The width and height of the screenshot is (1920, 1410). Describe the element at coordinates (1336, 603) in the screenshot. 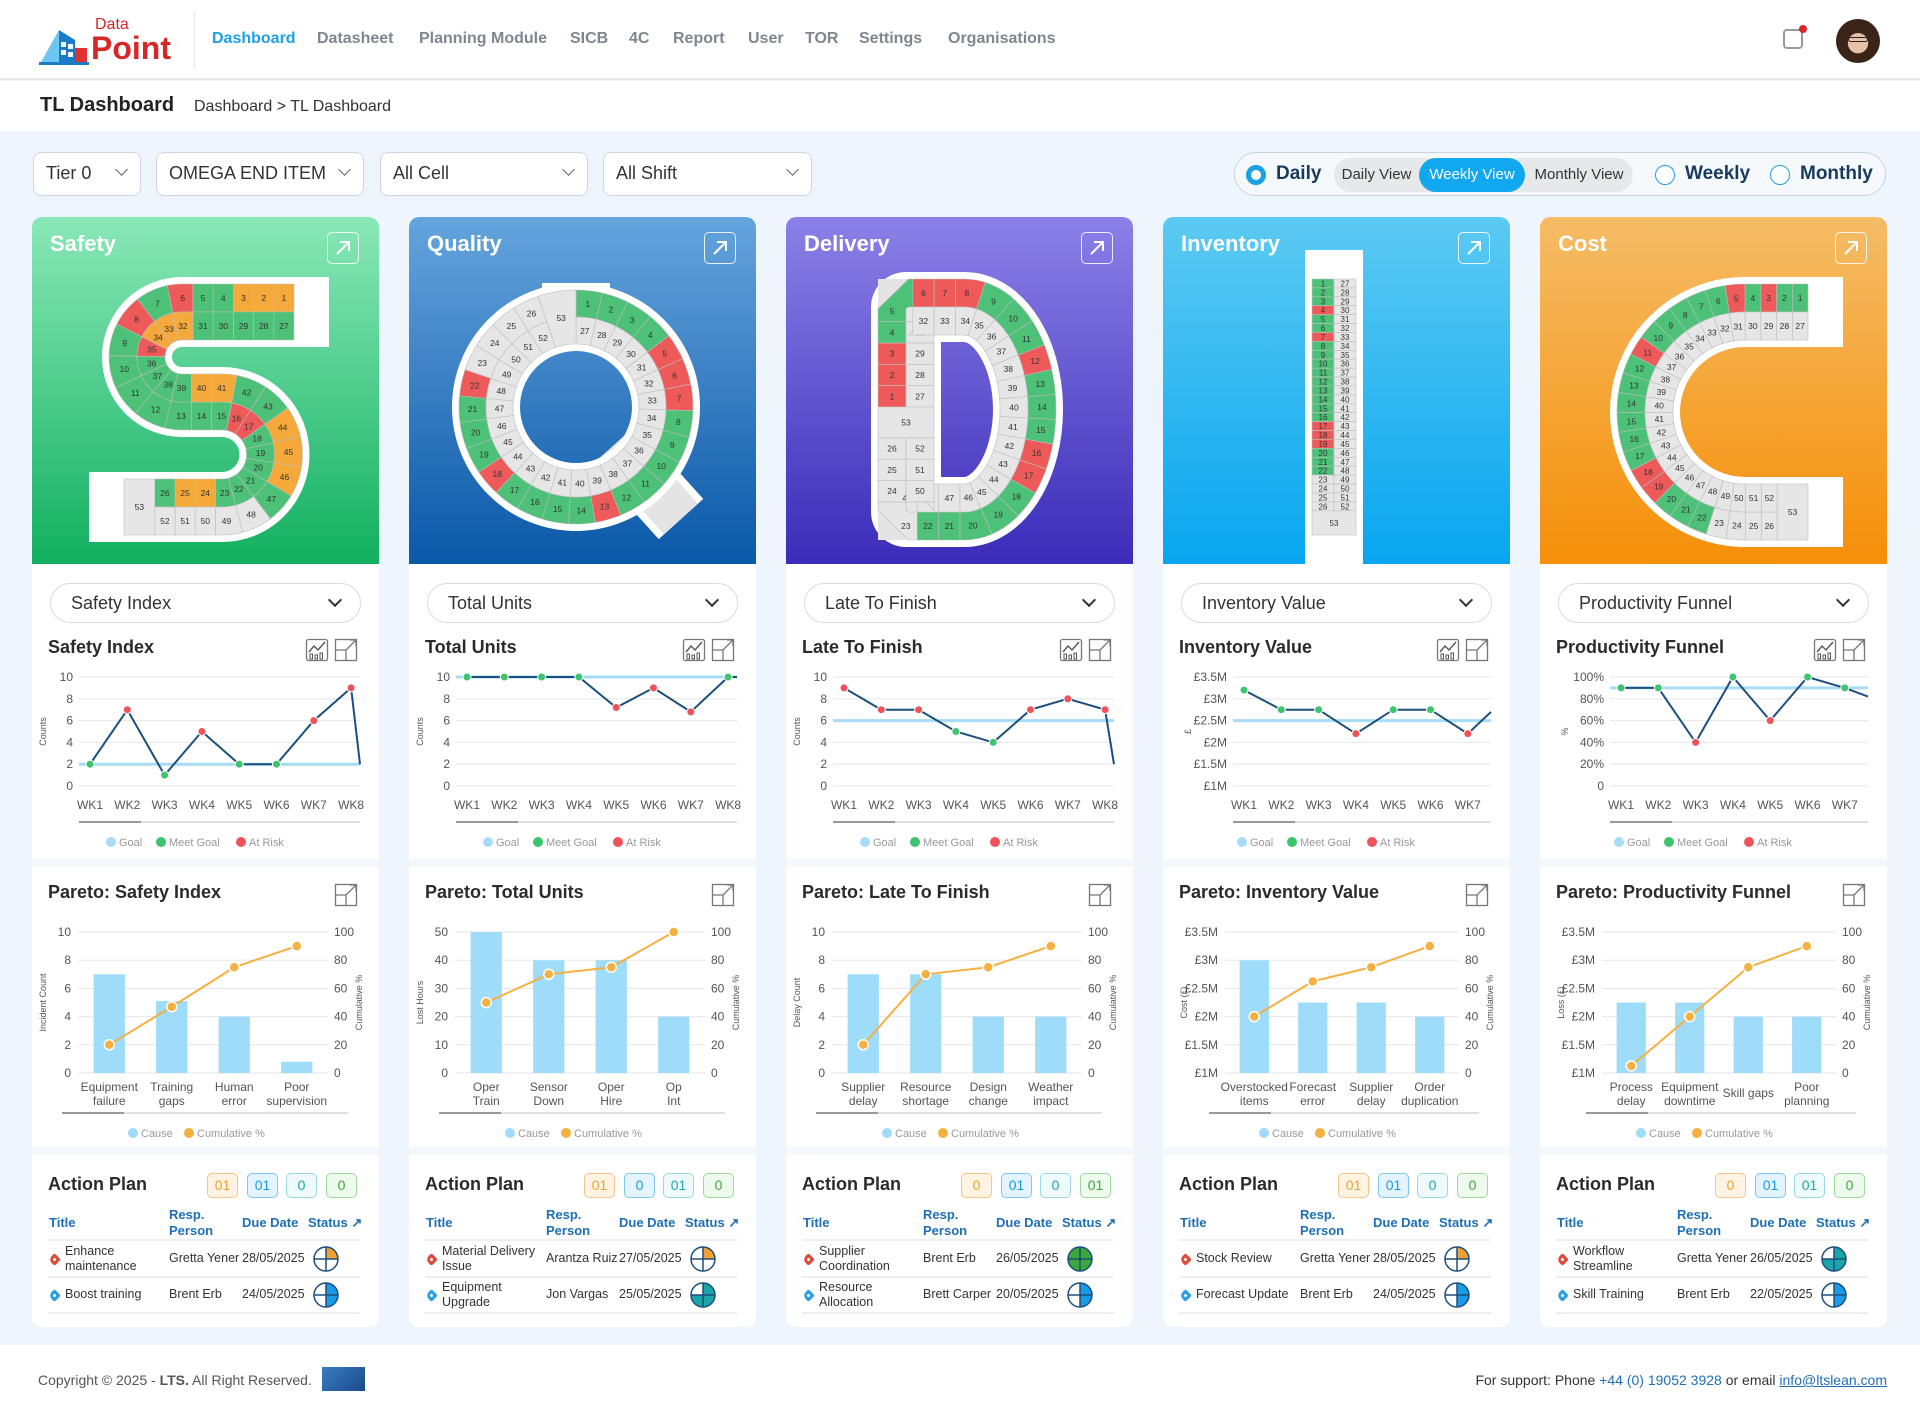

I see `inventory-metric-dropdown: Inventory Value` at that location.